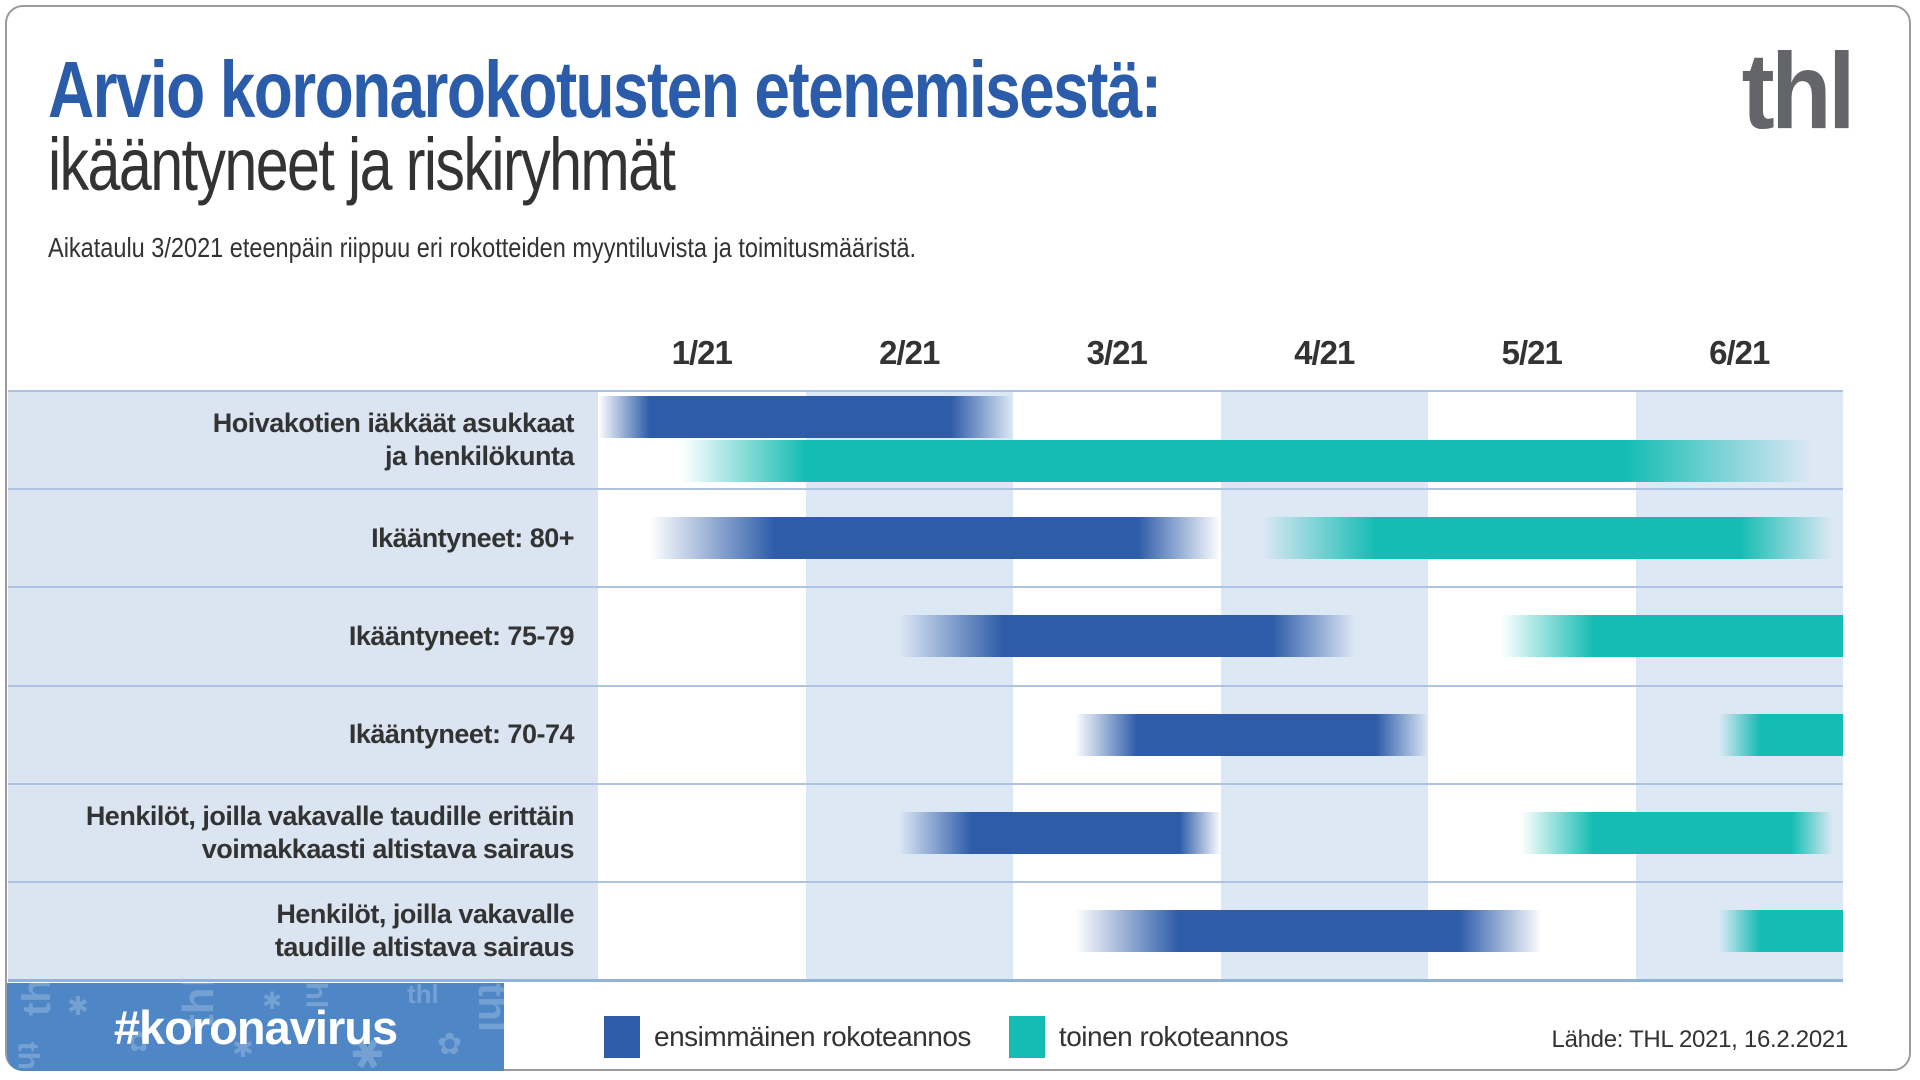 This screenshot has height=1080, width=1920. I want to click on legend-item-second-dose: toinen rokoteannos, so click(1148, 1037).